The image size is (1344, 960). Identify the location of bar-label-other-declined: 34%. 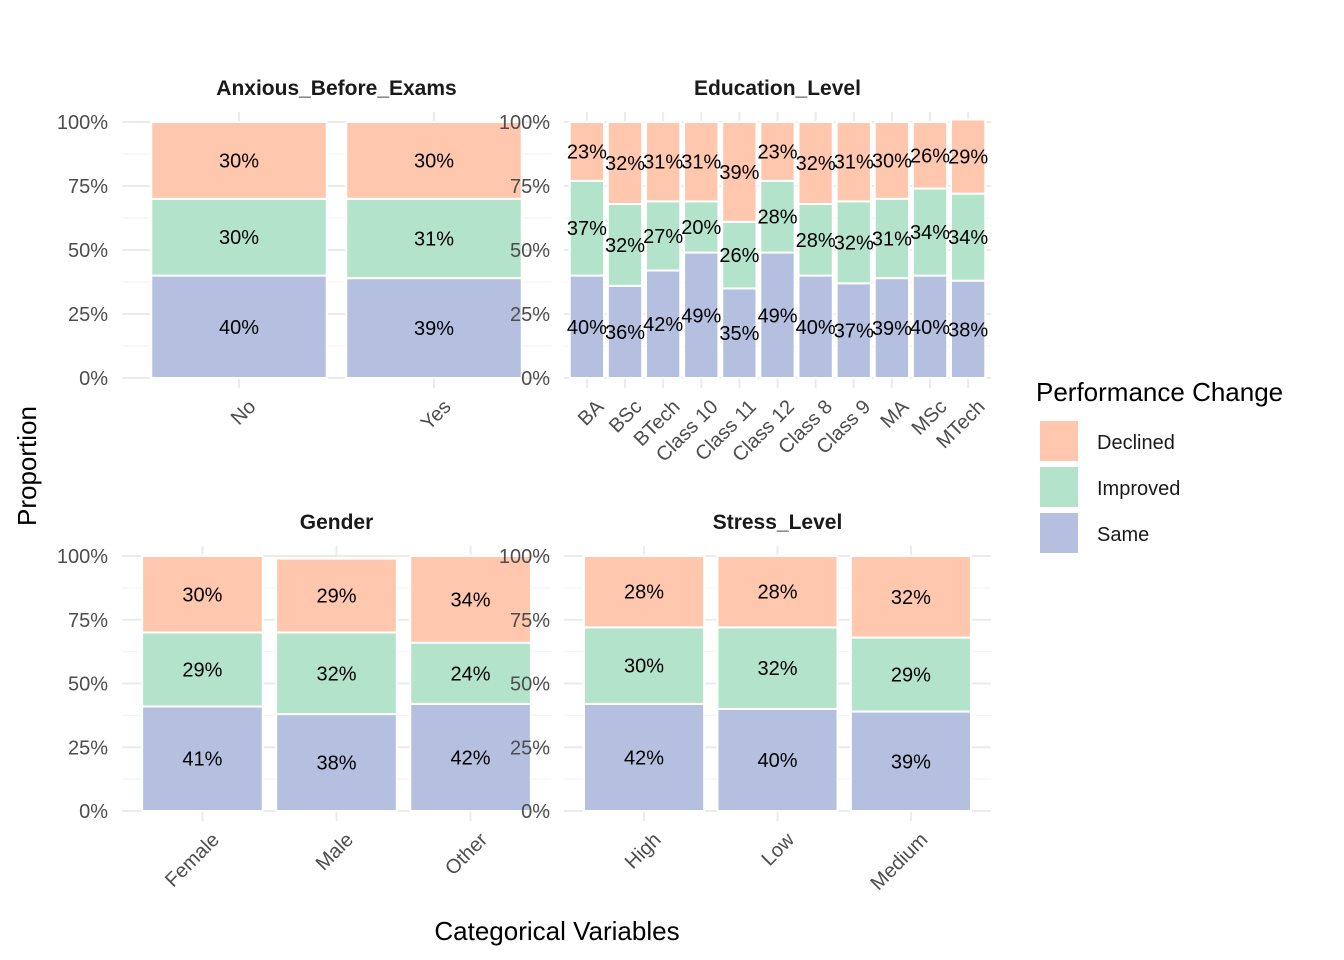
(471, 600).